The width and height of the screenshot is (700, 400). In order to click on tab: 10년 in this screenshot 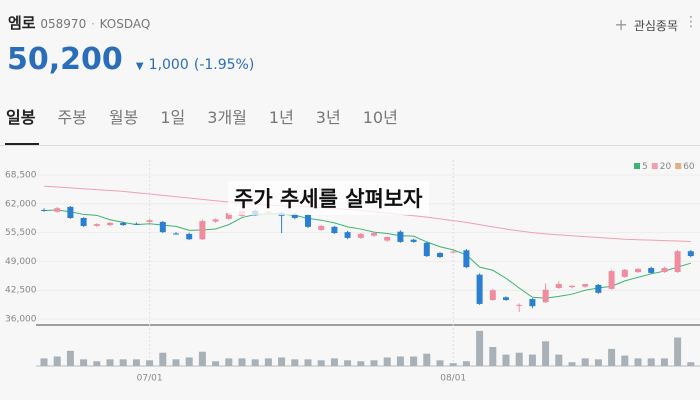, I will do `click(380, 117)`.